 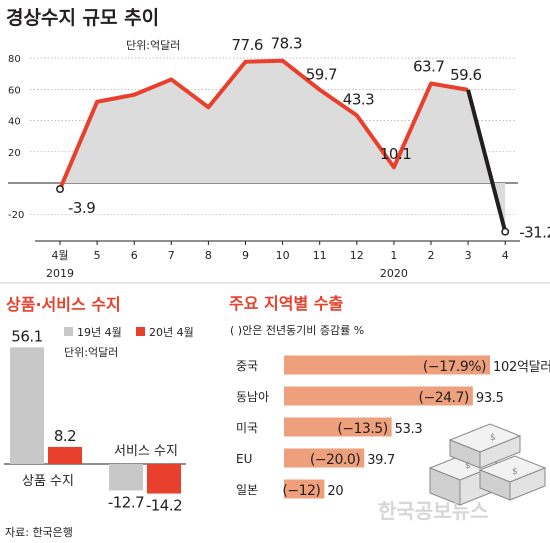 I want to click on x-tick-label: 2, so click(x=431, y=255).